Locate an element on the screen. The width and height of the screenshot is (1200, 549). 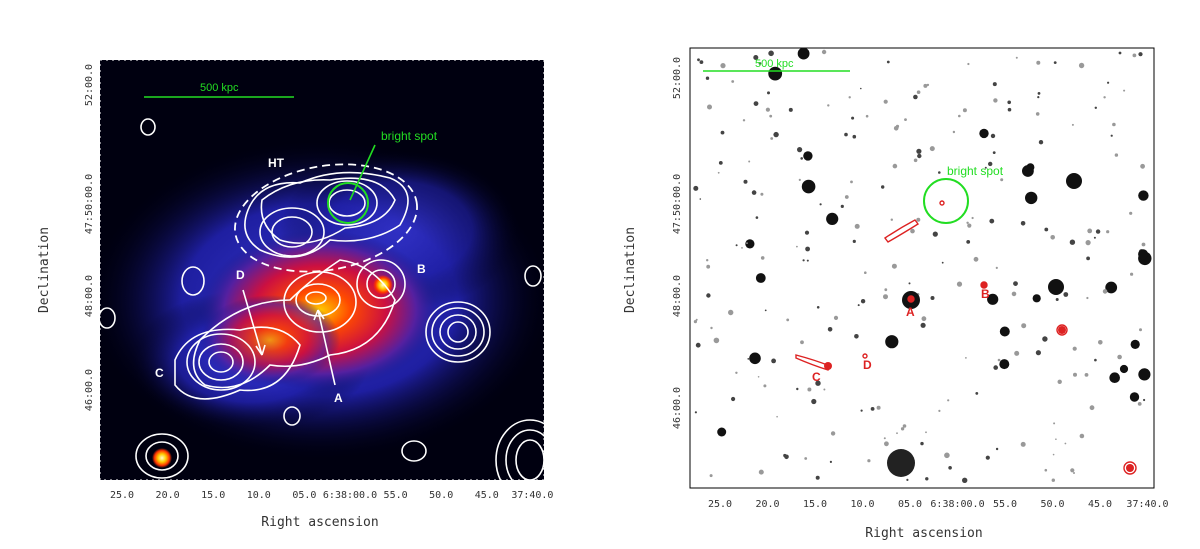
x-tick-label: 50.0 is located at coordinates (441, 495).